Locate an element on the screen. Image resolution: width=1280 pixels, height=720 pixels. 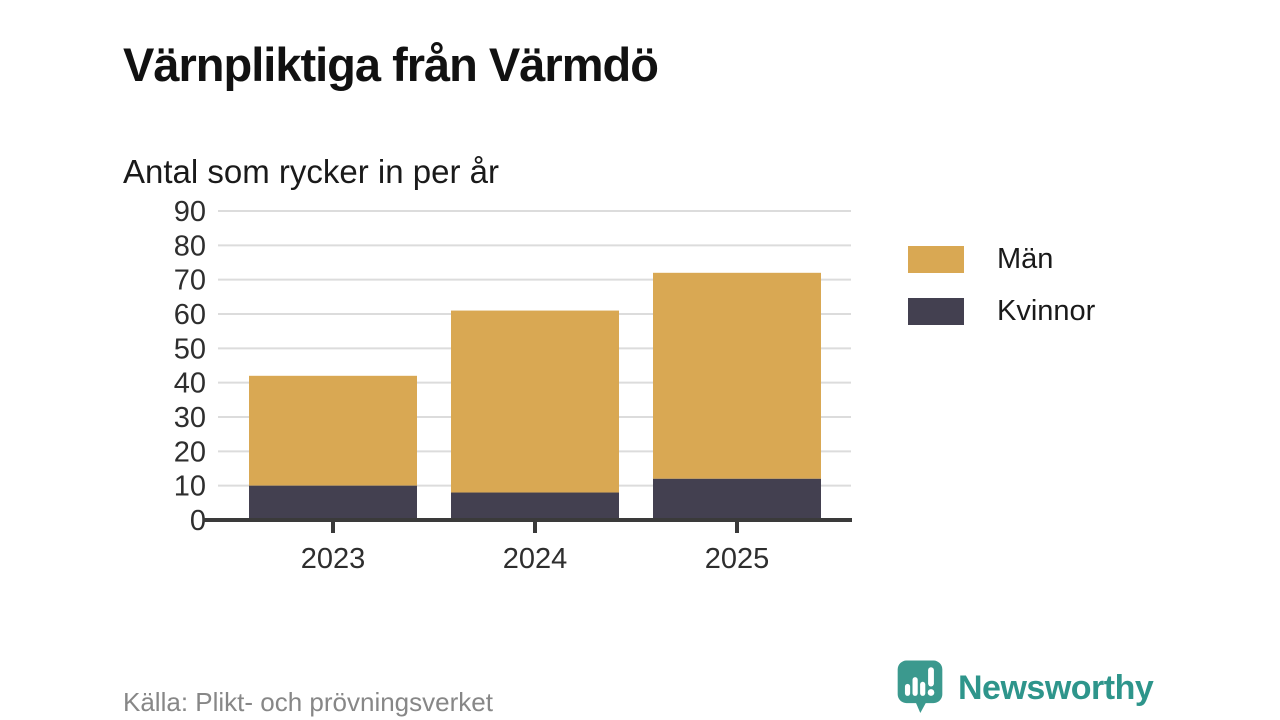
legend-item-man: Män is located at coordinates (1001, 259).